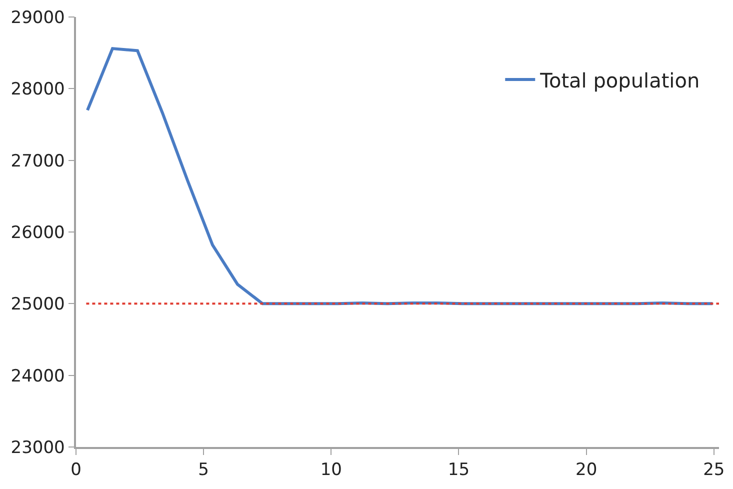 The height and width of the screenshot is (489, 733). Describe the element at coordinates (587, 470) in the screenshot. I see `x-tick-label: 20` at that location.